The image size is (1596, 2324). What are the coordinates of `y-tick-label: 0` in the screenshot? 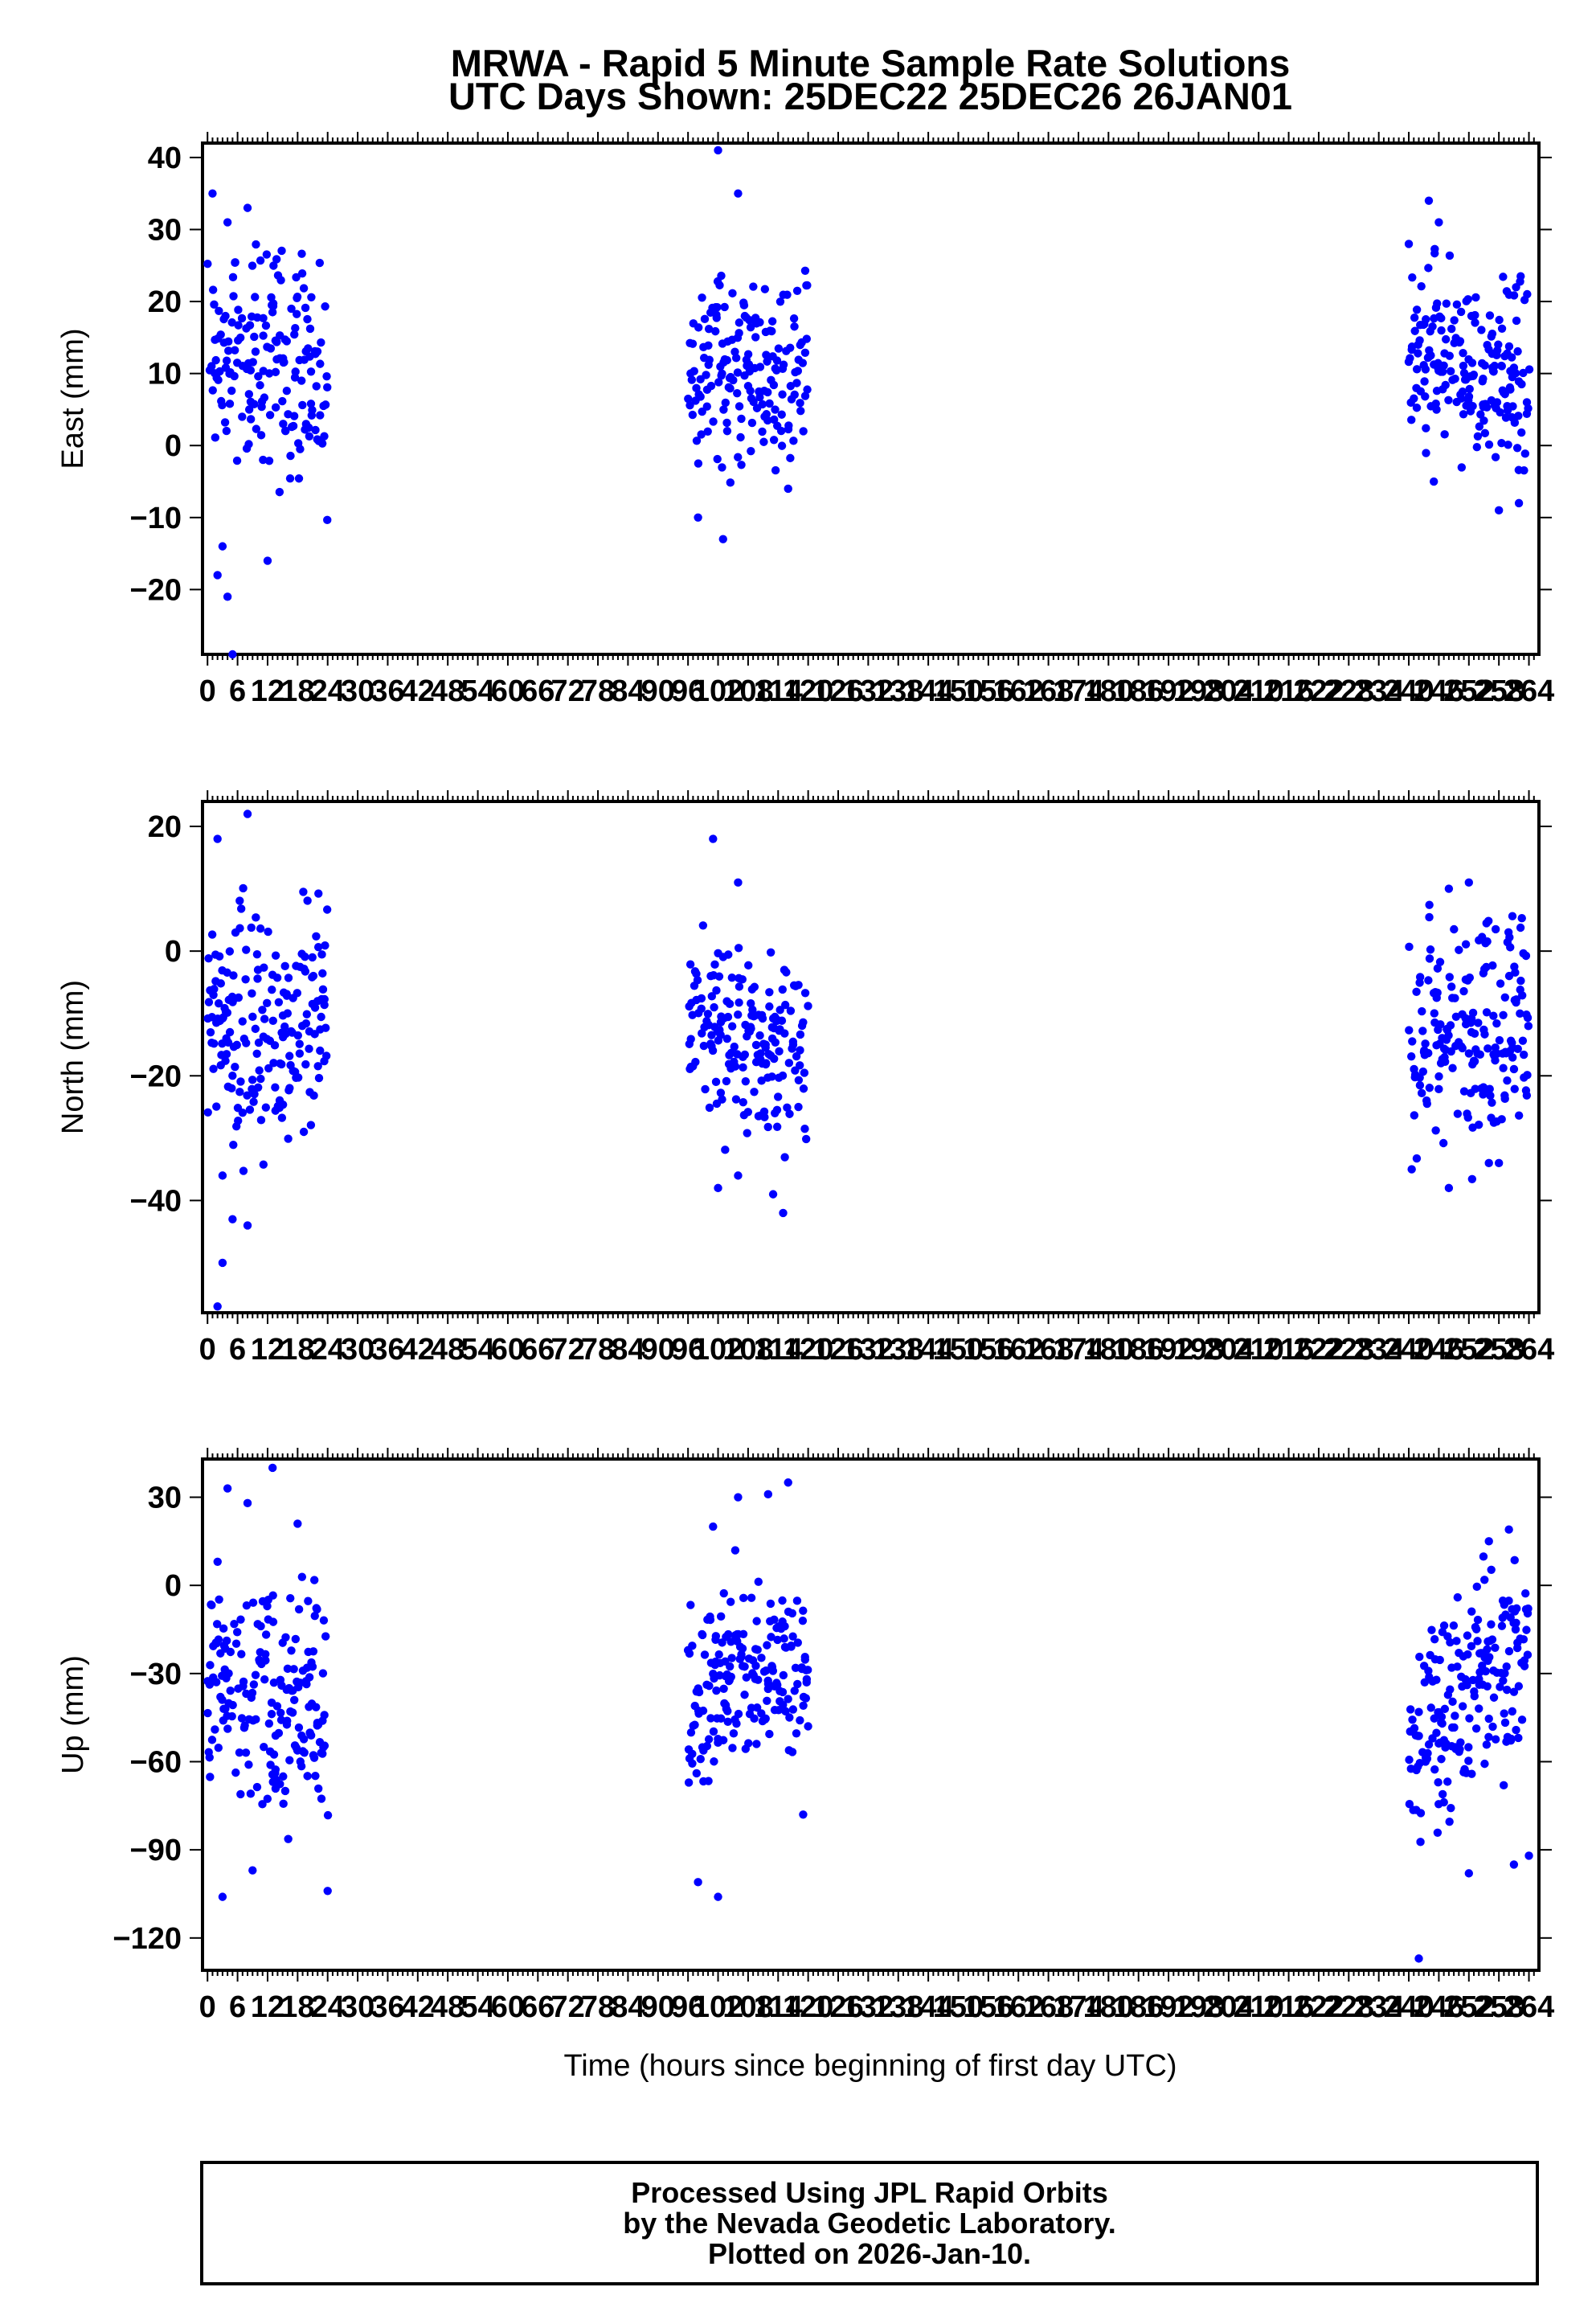 It's located at (173, 1586).